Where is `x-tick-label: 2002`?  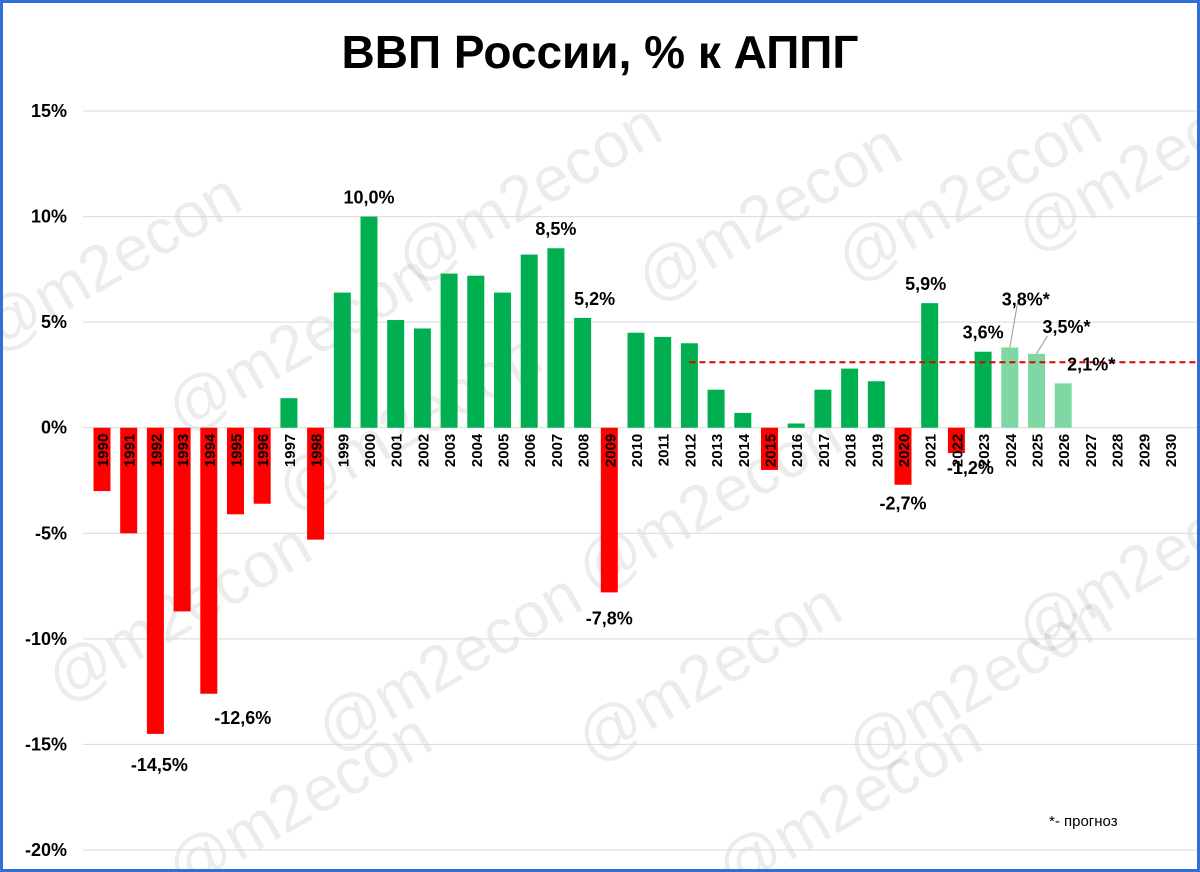
x-tick-label: 2002 is located at coordinates (423, 450).